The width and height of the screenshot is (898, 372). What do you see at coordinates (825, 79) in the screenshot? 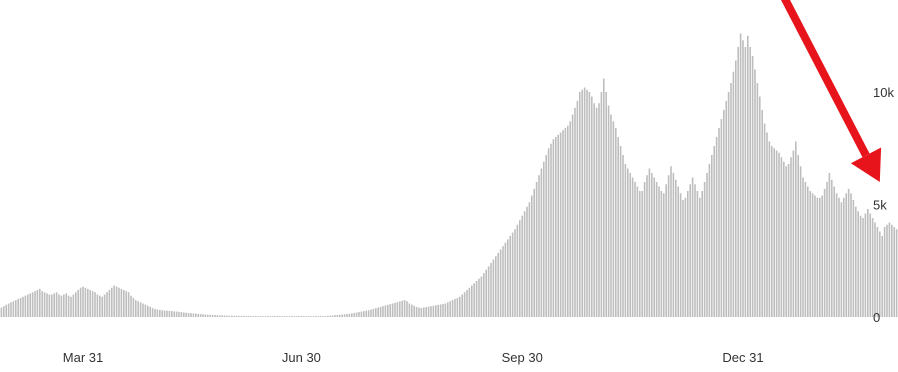
I see `red-arrow-shaft` at bounding box center [825, 79].